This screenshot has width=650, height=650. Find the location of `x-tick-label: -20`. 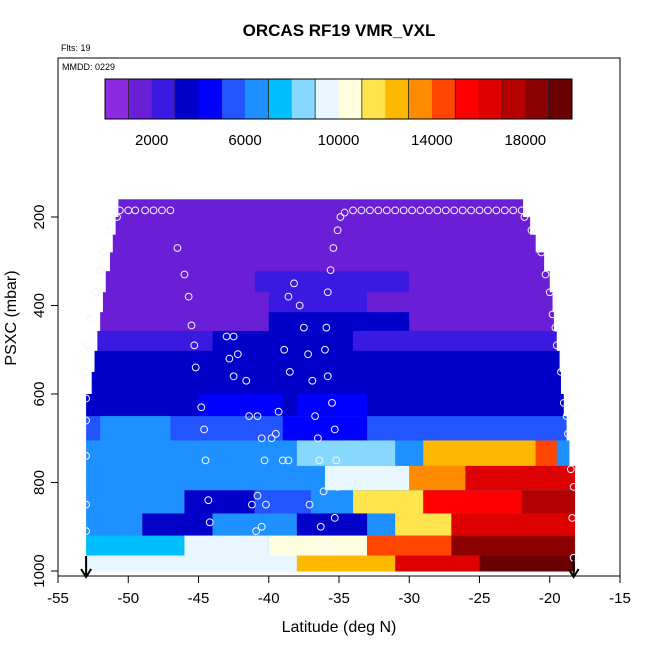

x-tick-label: -20 is located at coordinates (550, 598).